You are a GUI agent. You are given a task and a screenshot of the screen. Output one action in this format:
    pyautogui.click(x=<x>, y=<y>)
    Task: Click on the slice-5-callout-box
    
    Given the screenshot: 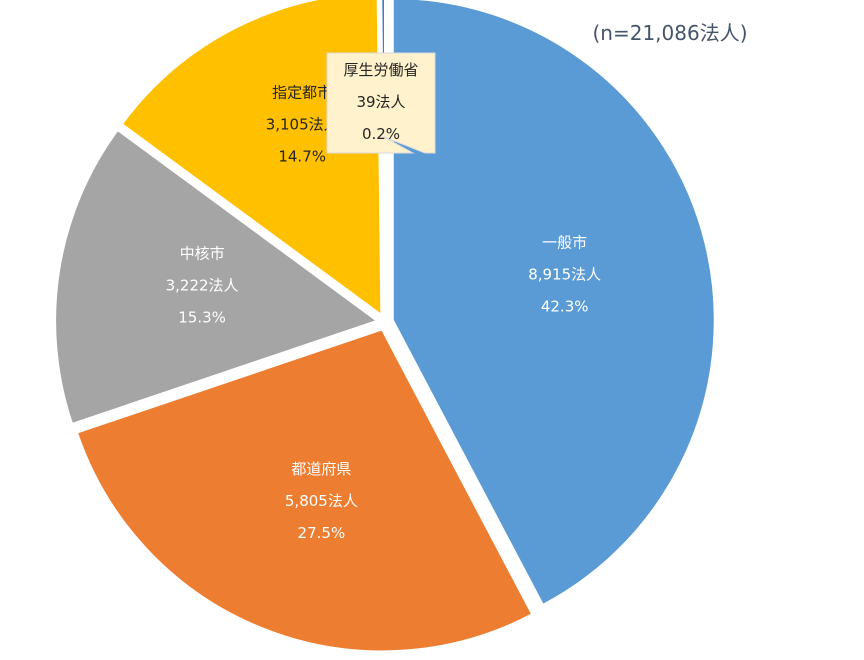 What is the action you would take?
    pyautogui.click(x=381, y=103)
    